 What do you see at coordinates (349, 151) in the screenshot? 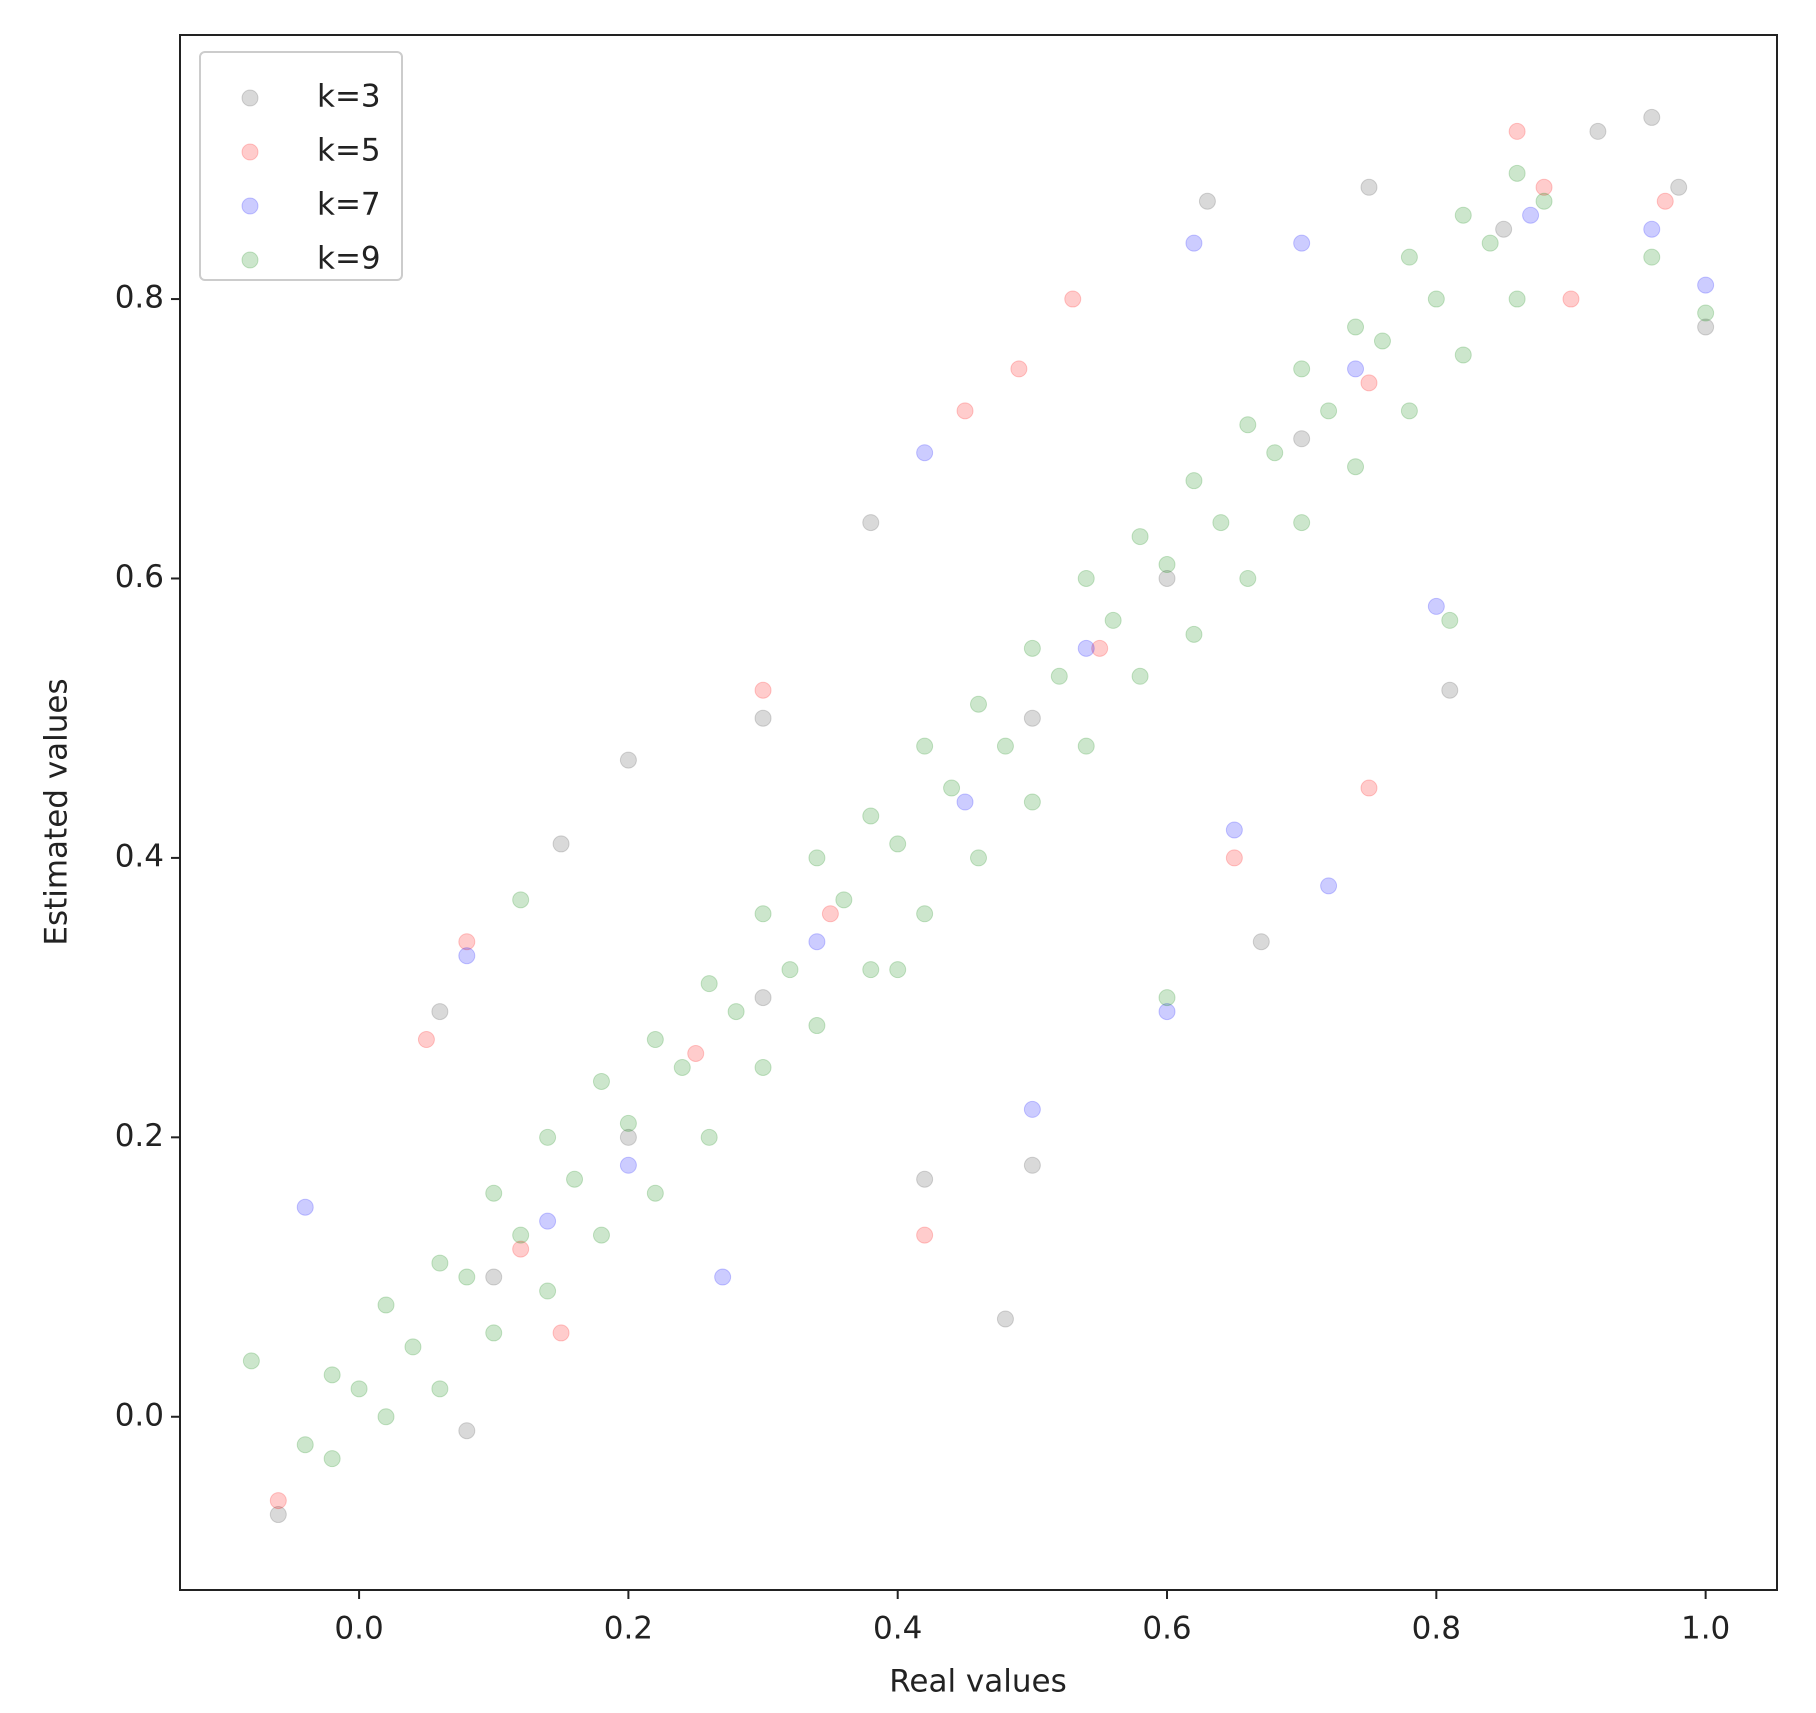
I see `legend-label: k=5` at bounding box center [349, 151].